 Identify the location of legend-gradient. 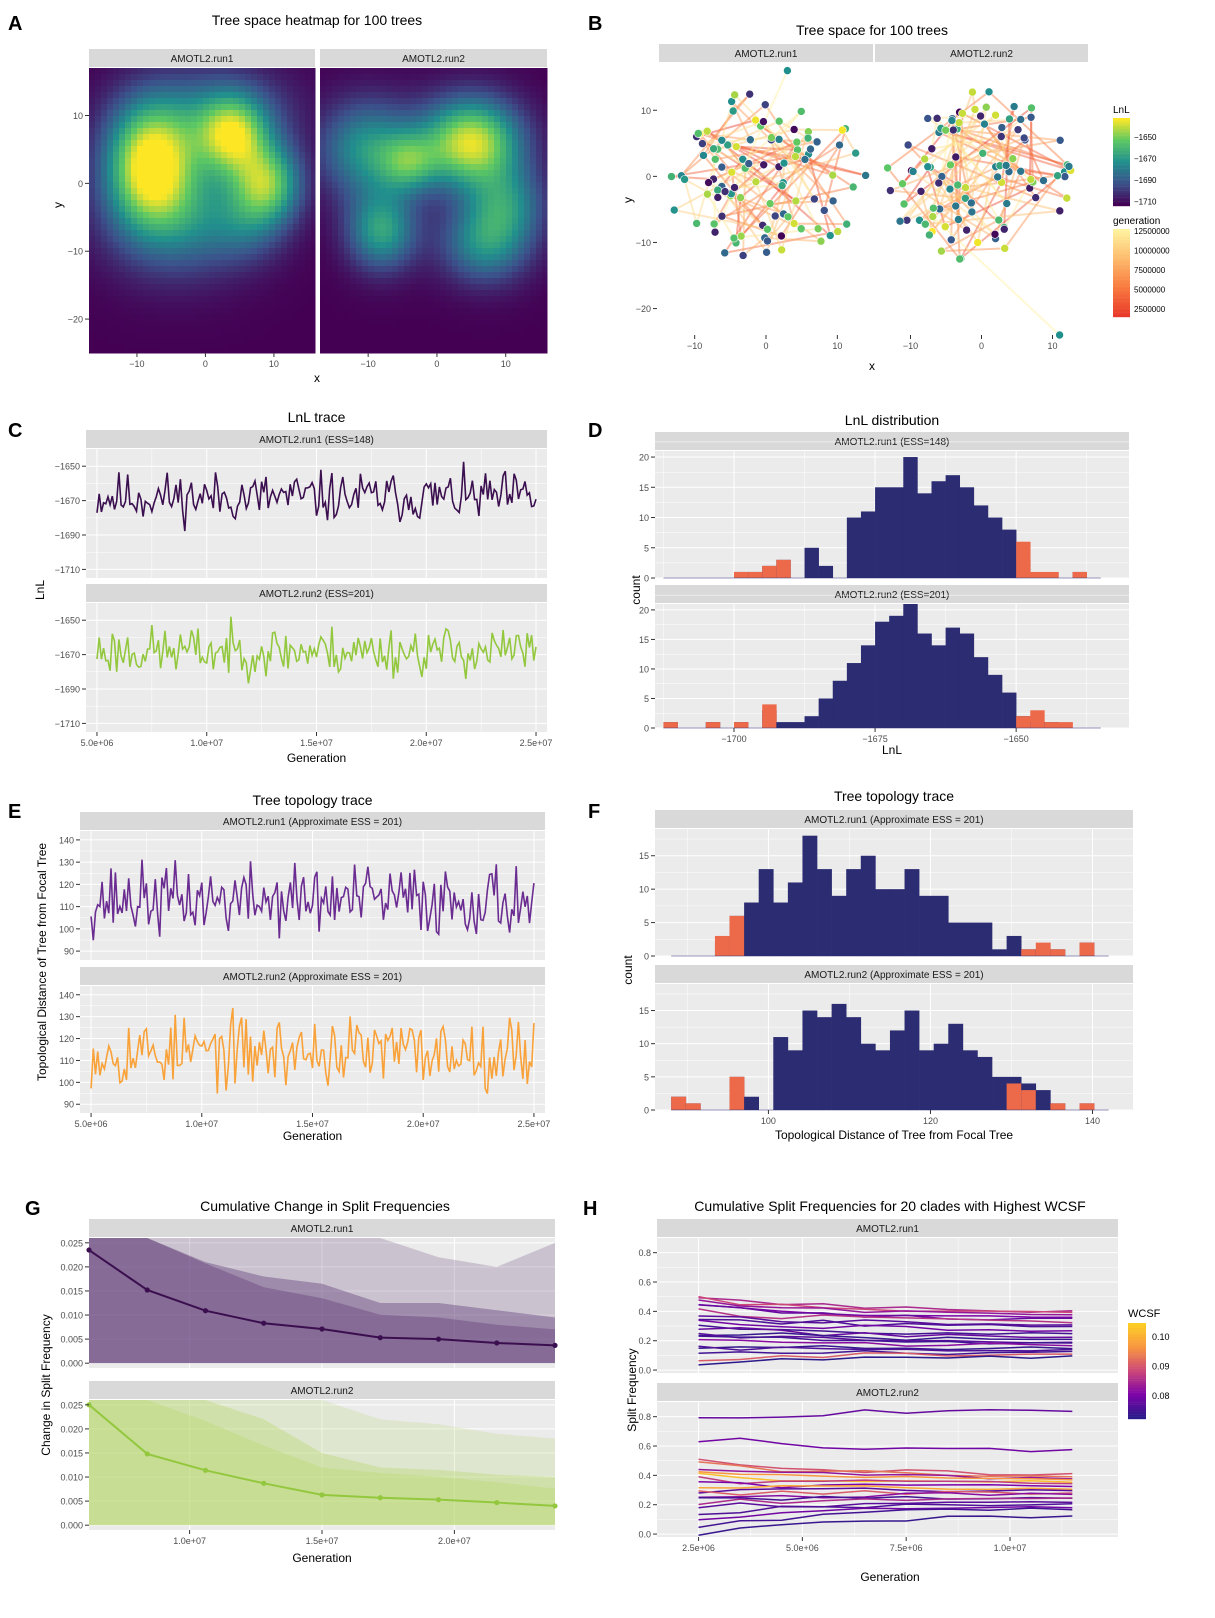
(1137, 1329).